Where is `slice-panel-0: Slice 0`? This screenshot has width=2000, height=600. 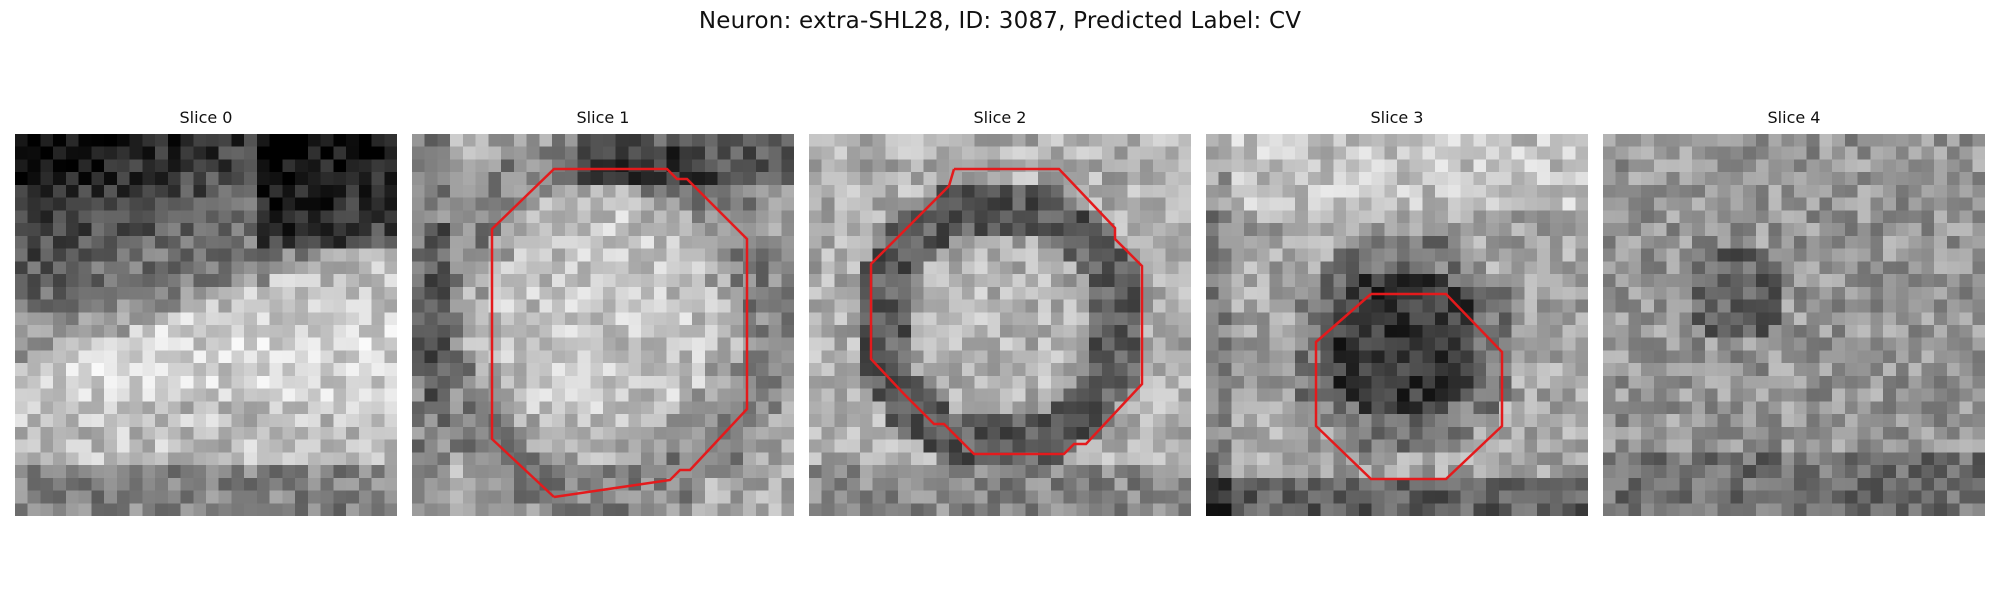
slice-panel-0: Slice 0 is located at coordinates (206, 118).